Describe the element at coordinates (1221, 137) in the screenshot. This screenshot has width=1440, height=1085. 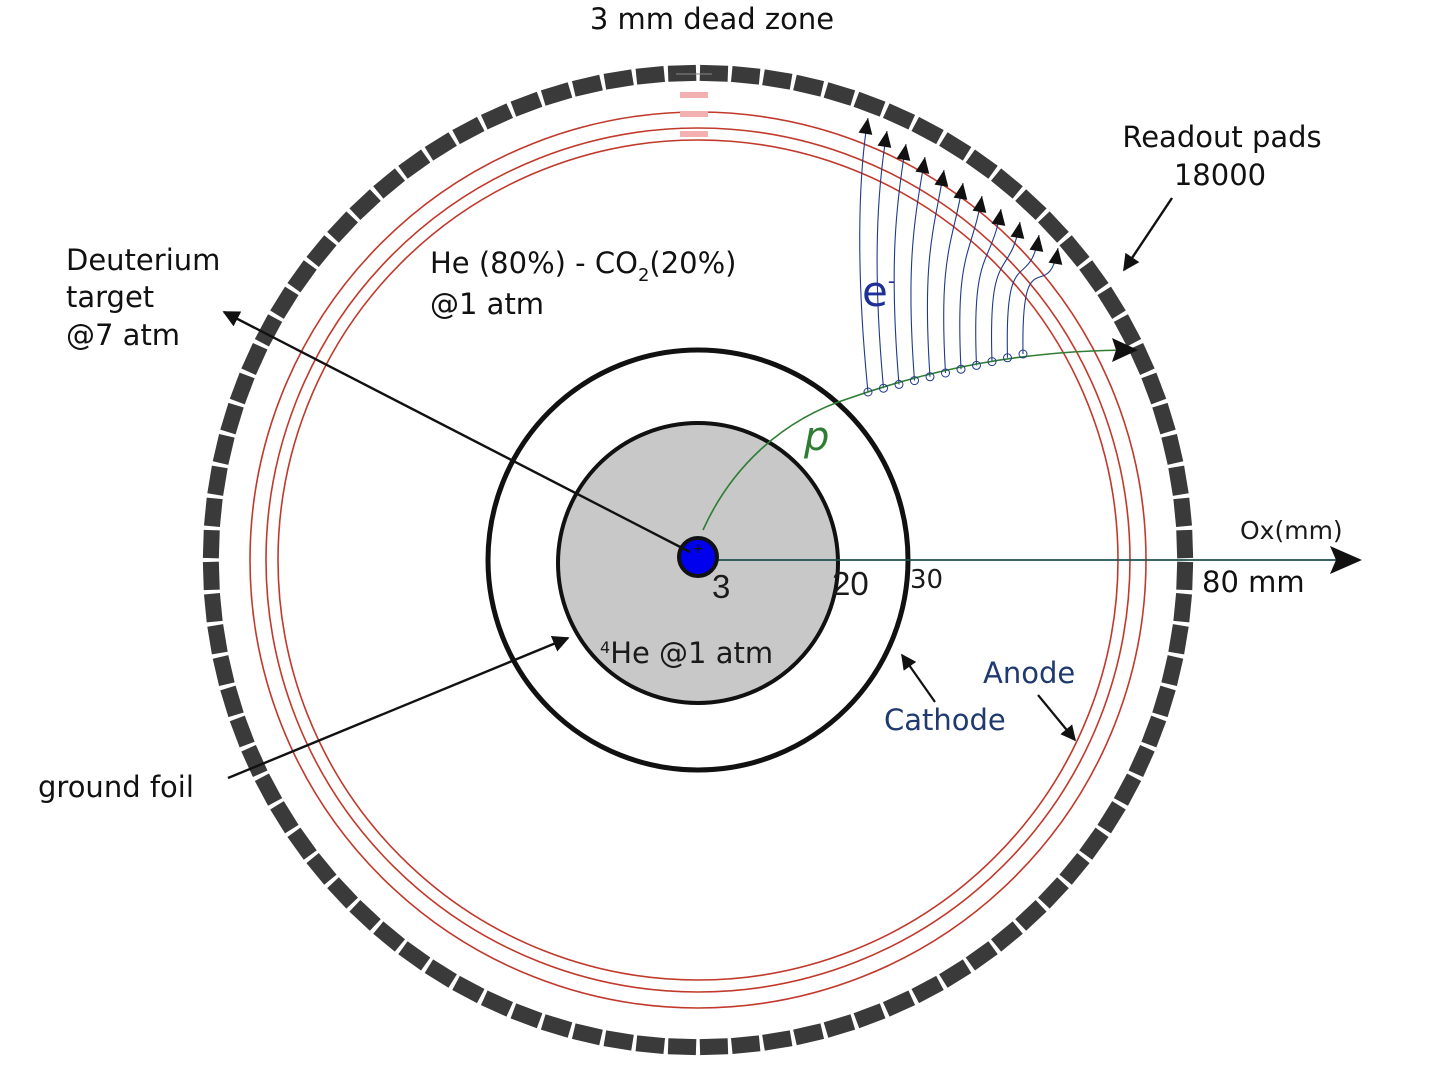
I see `readout-pads-label: Readout pads` at that location.